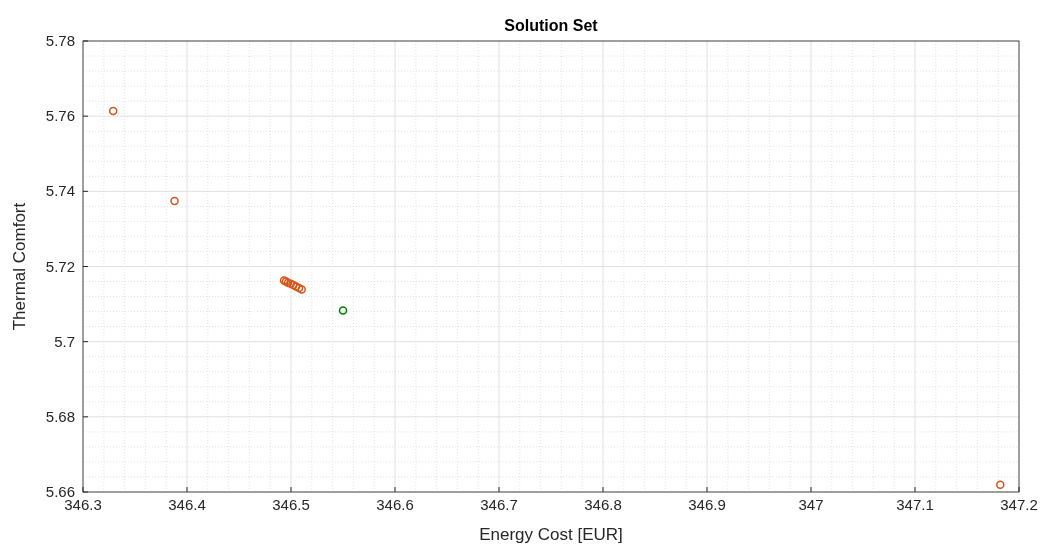 This screenshot has width=1043, height=550. Describe the element at coordinates (60, 40) in the screenshot. I see `y-tick-label: 5.78` at that location.